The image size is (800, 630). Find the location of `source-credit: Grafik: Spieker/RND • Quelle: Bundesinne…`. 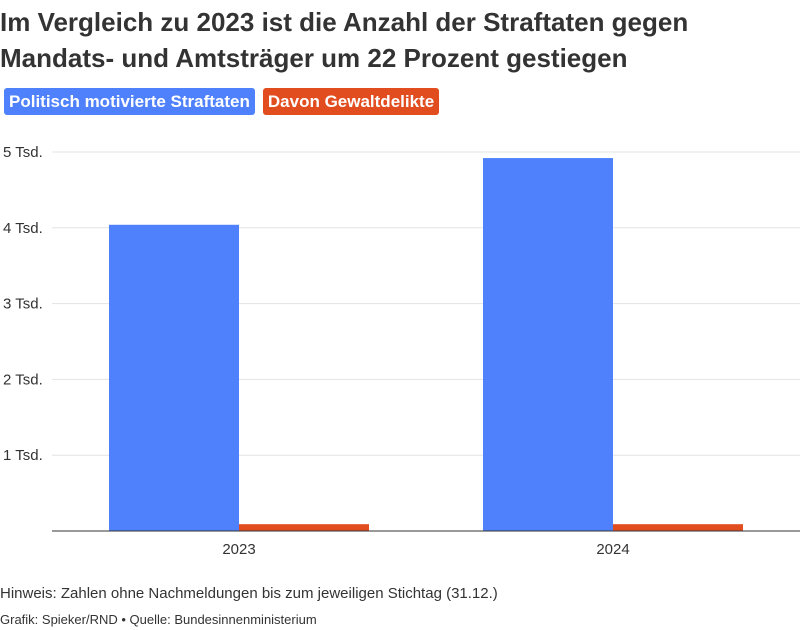

source-credit: Grafik: Spieker/RND • Quelle: Bundesinne… is located at coordinates (158, 619).